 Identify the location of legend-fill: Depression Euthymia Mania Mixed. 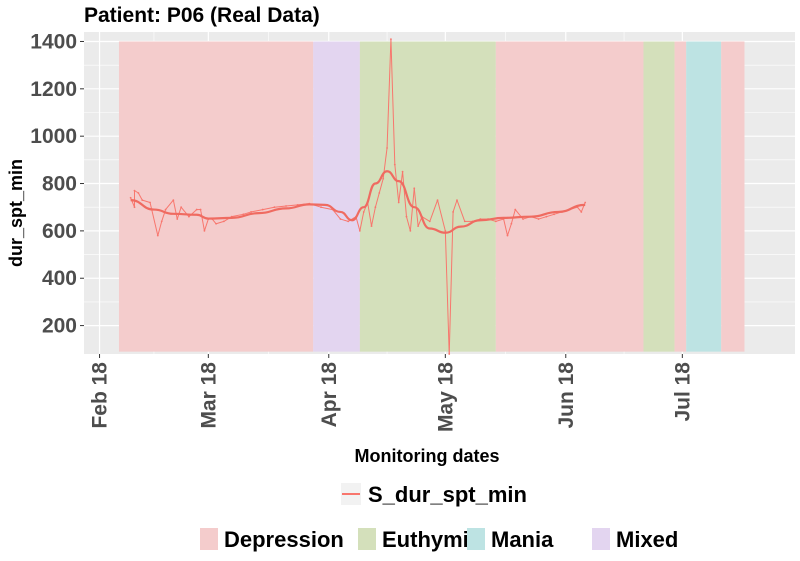
(439, 539).